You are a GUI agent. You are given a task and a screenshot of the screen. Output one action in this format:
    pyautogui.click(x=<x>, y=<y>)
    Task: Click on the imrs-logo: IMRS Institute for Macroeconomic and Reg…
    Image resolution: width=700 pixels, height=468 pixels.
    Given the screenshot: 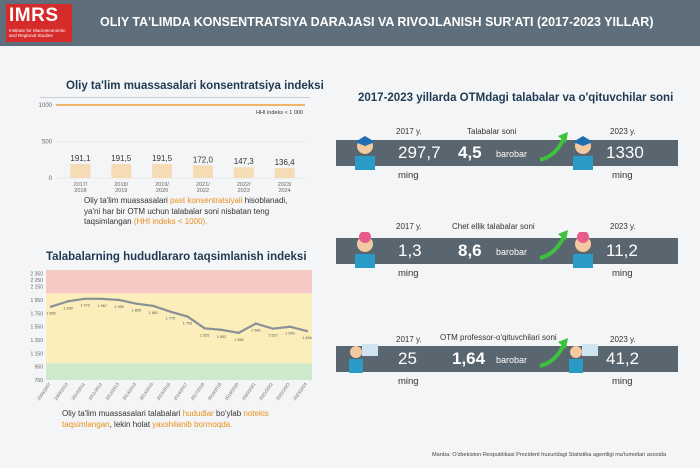 What is the action you would take?
    pyautogui.click(x=39, y=23)
    